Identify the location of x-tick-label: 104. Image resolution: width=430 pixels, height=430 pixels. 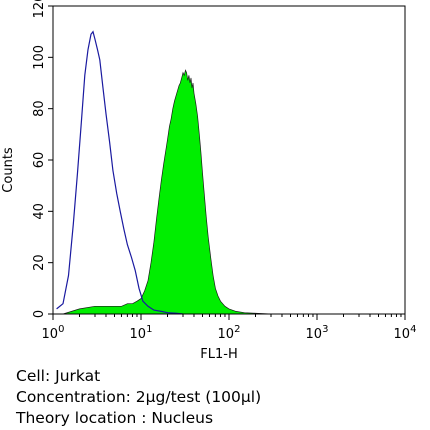
(405, 333).